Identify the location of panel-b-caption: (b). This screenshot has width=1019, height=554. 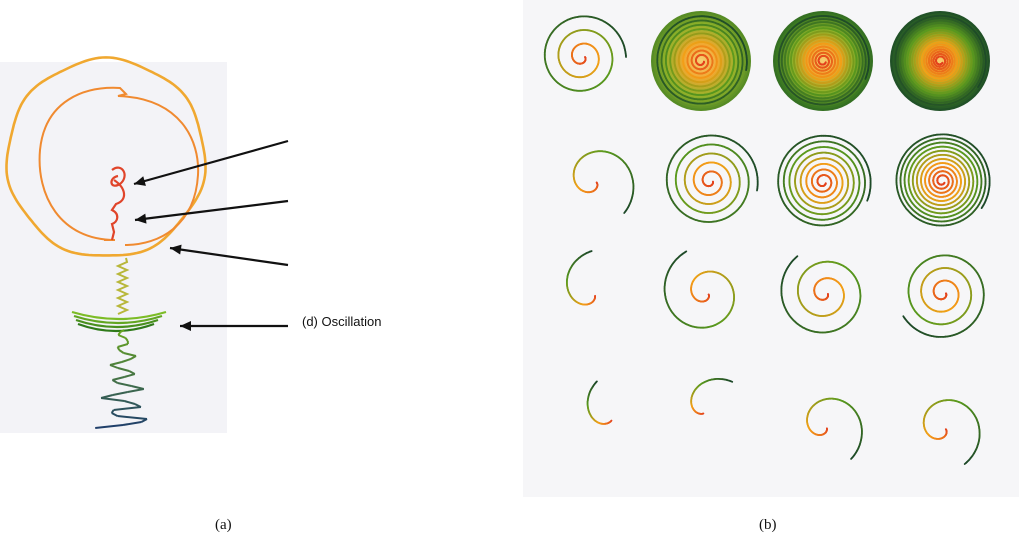
(768, 525).